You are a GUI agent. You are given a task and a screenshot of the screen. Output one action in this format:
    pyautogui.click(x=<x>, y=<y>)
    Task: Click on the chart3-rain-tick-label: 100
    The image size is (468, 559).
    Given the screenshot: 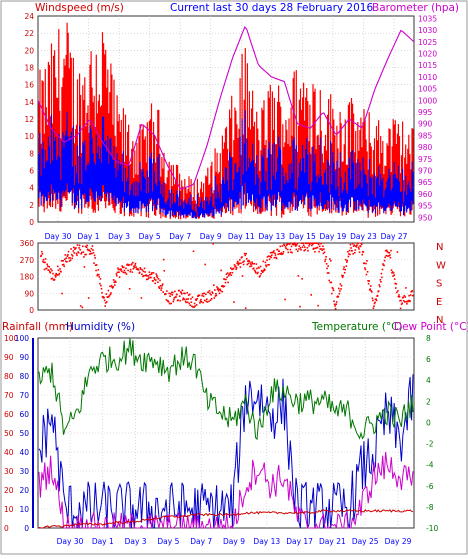 What is the action you would take?
    pyautogui.click(x=11, y=338)
    